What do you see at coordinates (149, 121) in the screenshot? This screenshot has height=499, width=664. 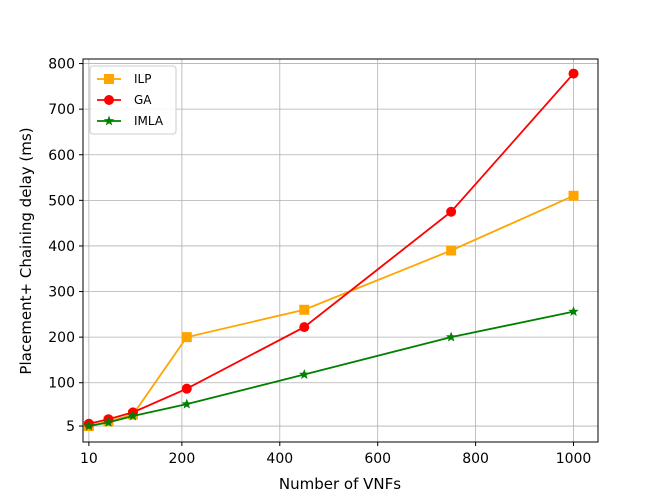 I see `legend-label-imla: IMLA` at bounding box center [149, 121].